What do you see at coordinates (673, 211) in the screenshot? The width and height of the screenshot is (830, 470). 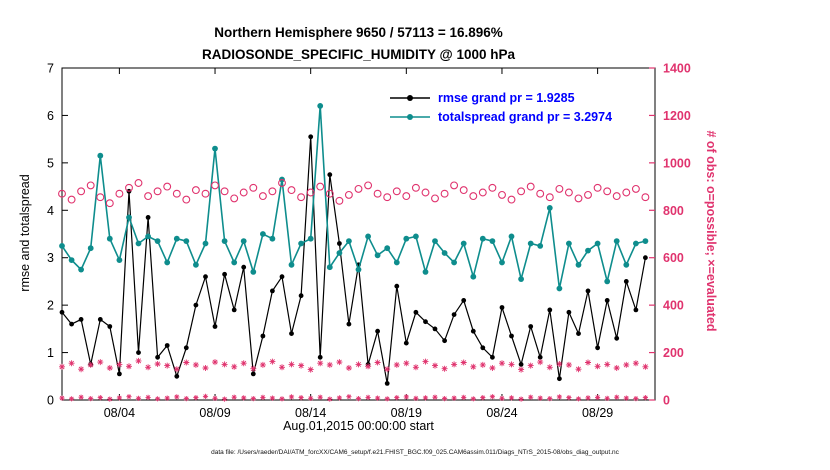 I see `svg-text: 800` at bounding box center [673, 211].